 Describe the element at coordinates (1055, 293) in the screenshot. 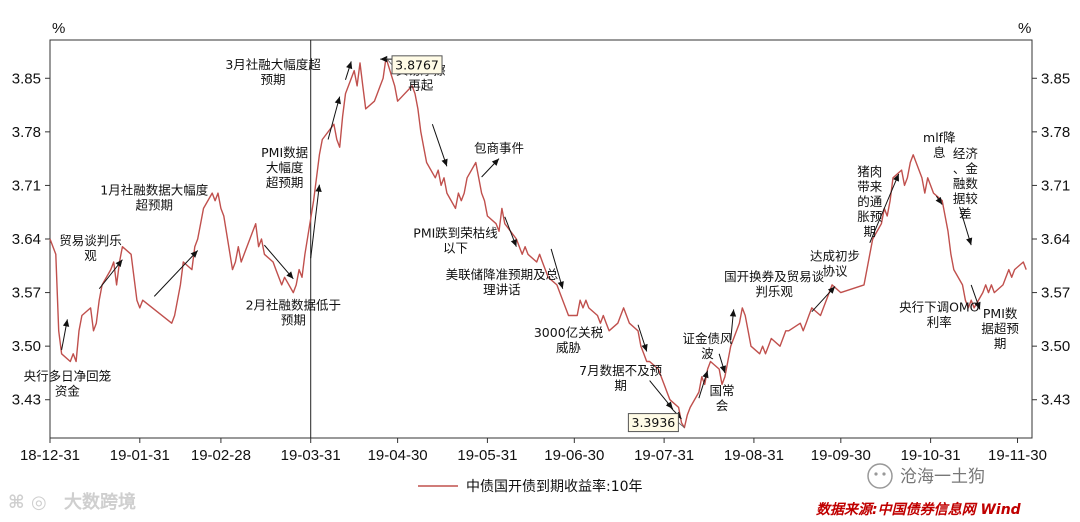

I see `y-tick-label-right: 3.57` at that location.